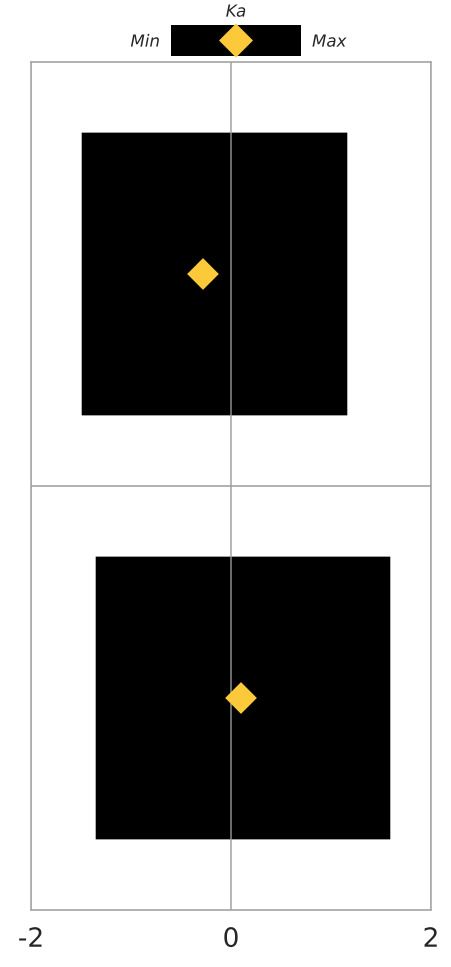 Image resolution: width=451 pixels, height=967 pixels. Describe the element at coordinates (30, 937) in the screenshot. I see `x-tick-label: -2` at that location.